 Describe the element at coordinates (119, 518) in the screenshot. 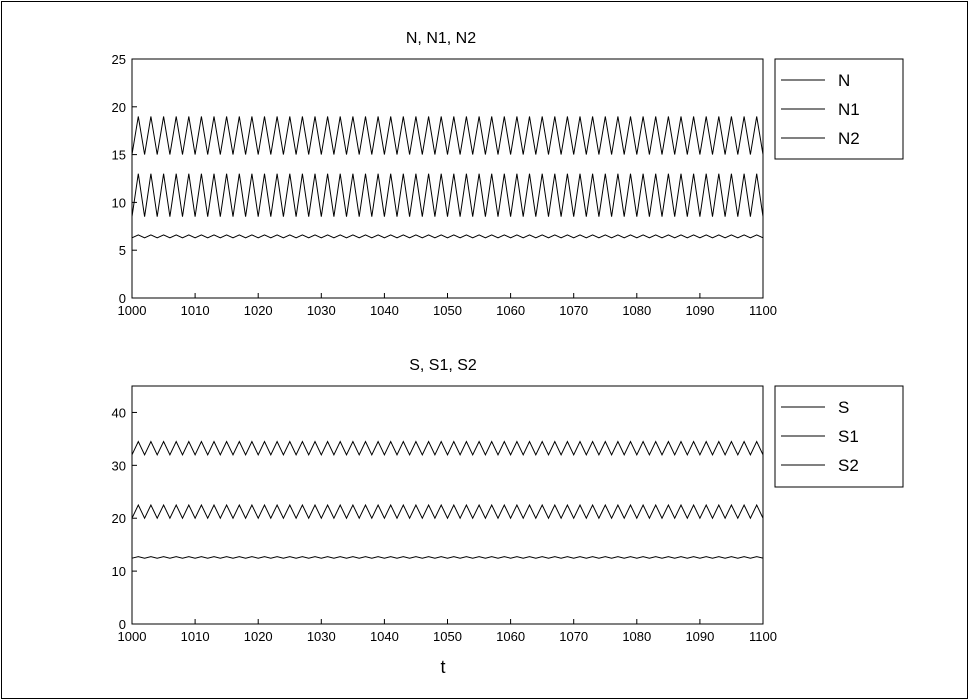

I see `bottom-y-tick-label: 20` at that location.